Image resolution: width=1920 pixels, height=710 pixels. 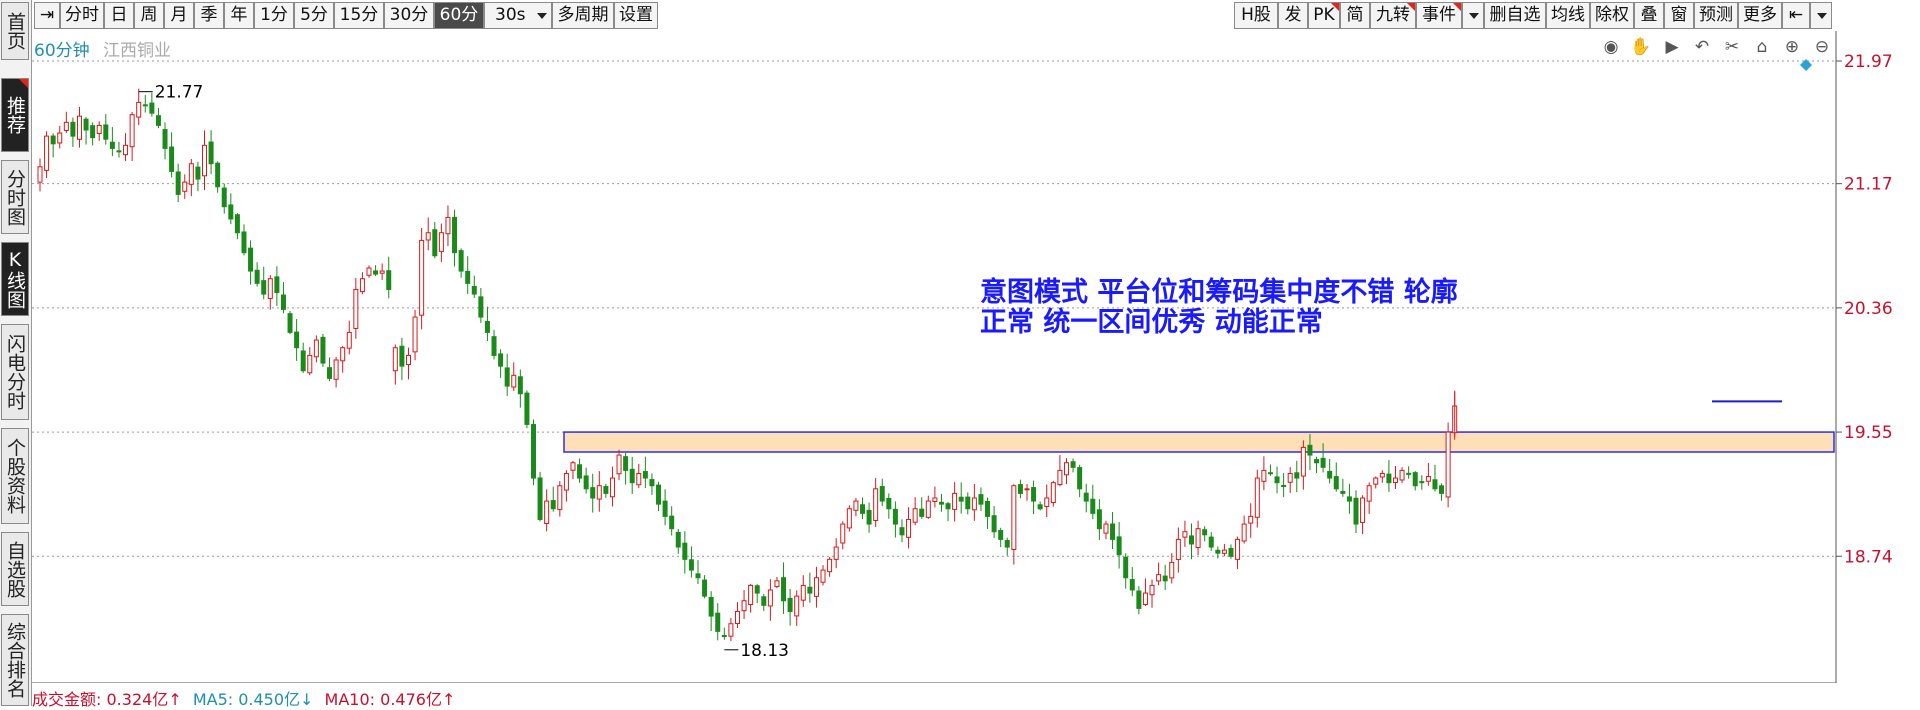 What do you see at coordinates (636, 15) in the screenshot?
I see `settings-button: 设置` at bounding box center [636, 15].